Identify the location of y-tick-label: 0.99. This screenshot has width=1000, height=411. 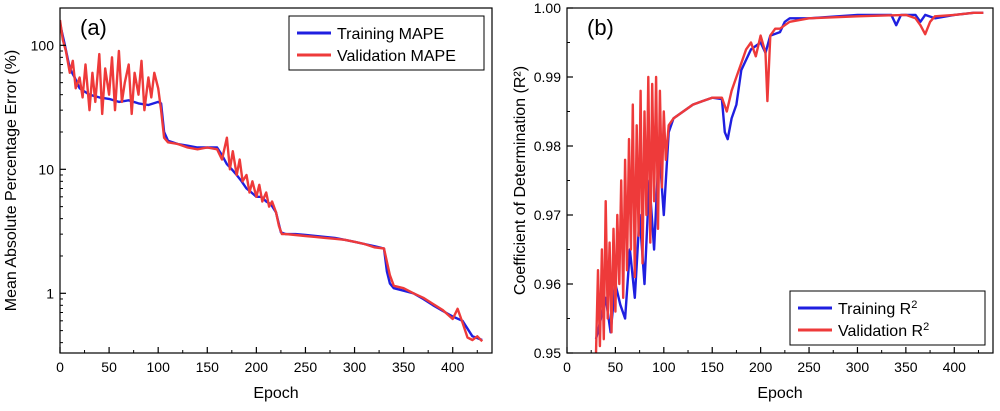
(547, 77).